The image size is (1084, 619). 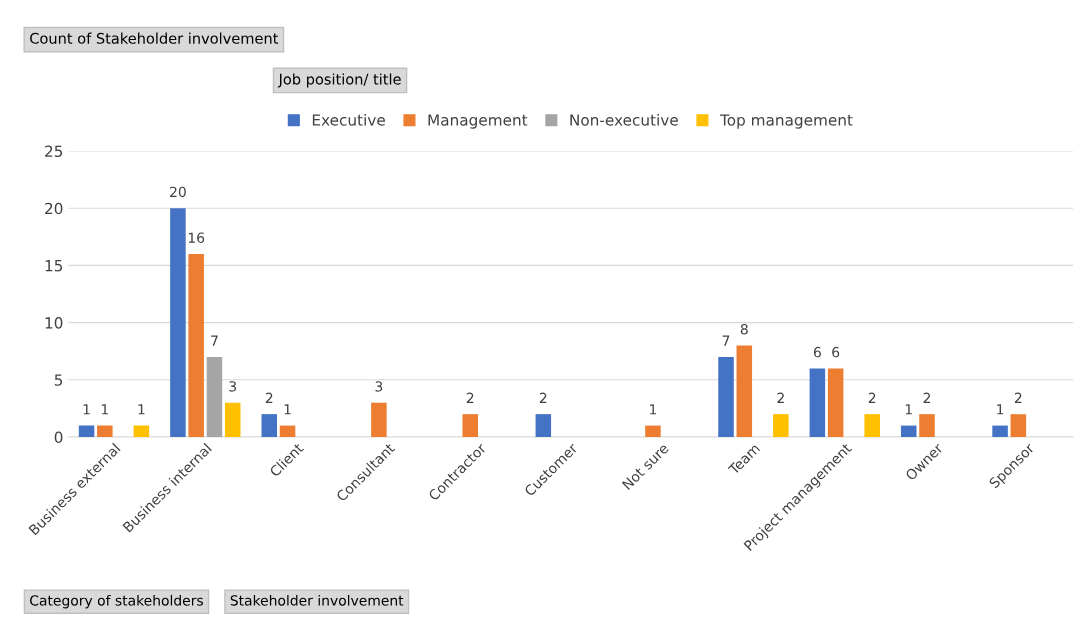 What do you see at coordinates (624, 119) in the screenshot?
I see `legend-label: Non-executive` at bounding box center [624, 119].